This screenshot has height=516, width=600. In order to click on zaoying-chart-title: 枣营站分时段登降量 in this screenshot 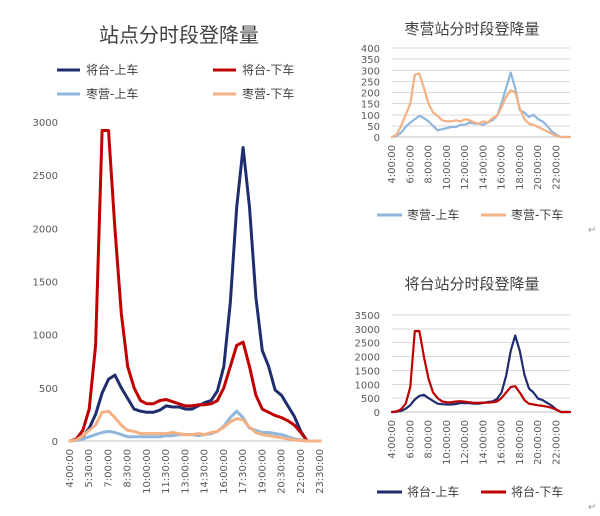, I will do `click(471, 29)`.